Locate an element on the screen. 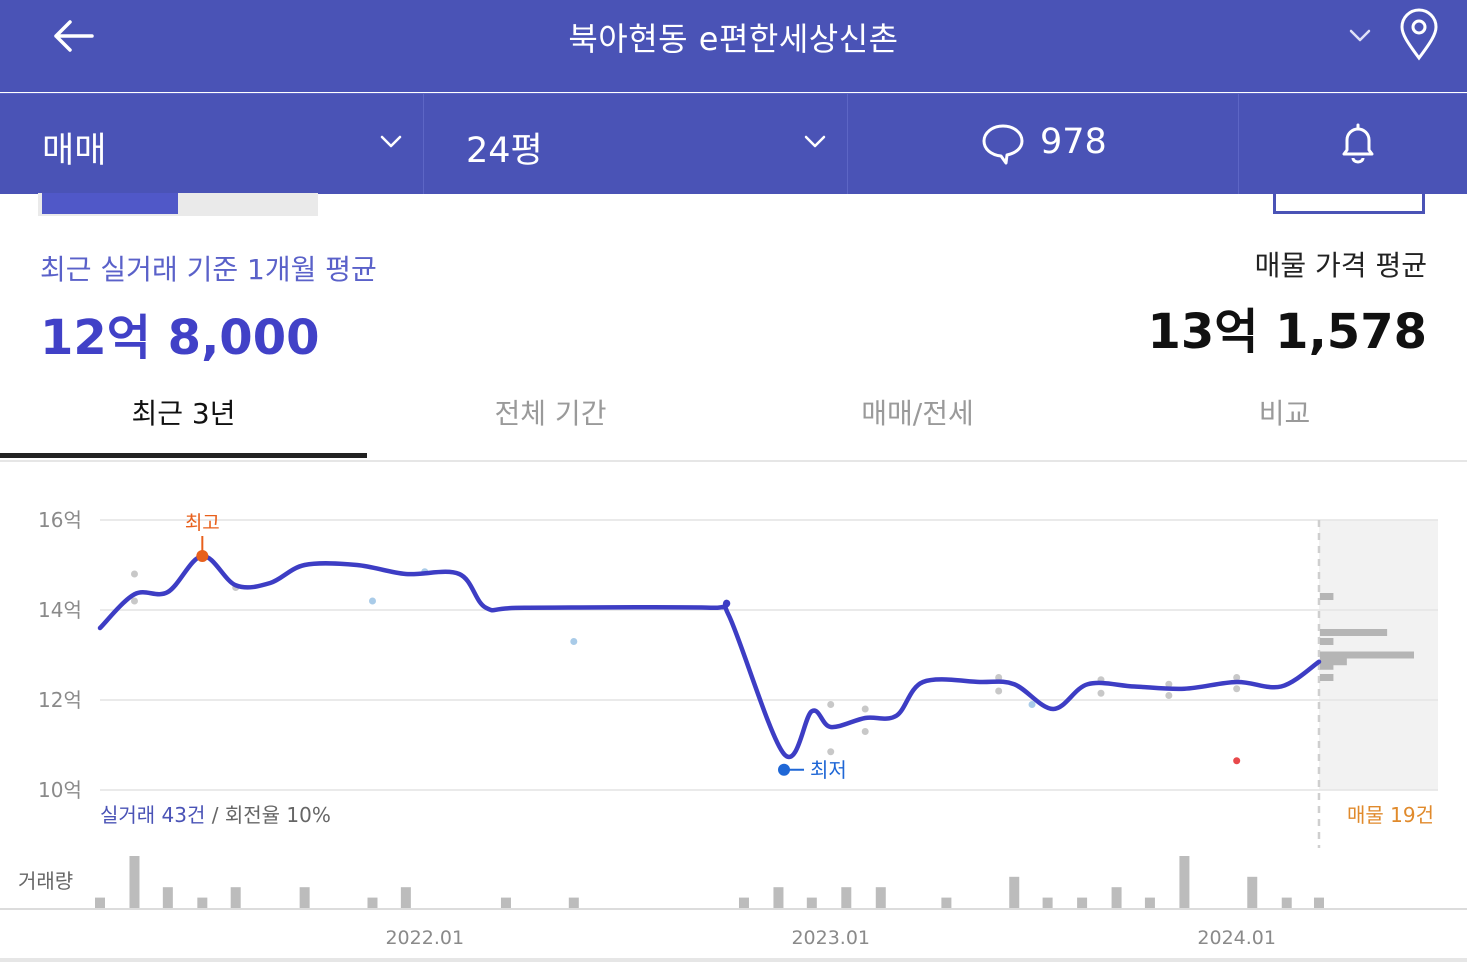 The width and height of the screenshot is (1467, 962). active-tab-indicator is located at coordinates (183, 455).